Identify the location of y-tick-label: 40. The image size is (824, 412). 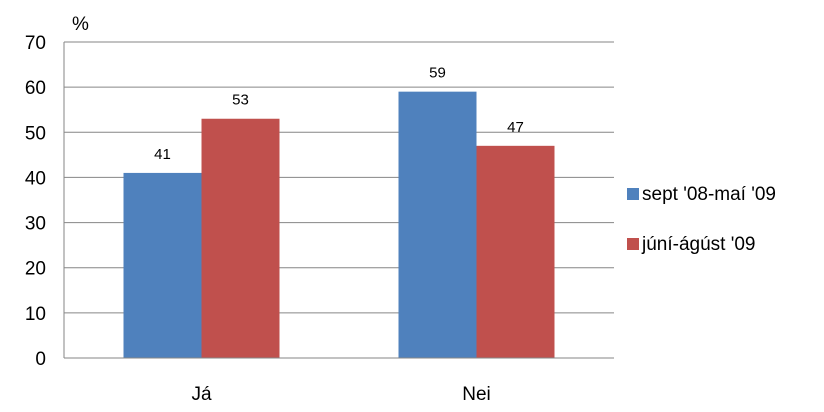
(35, 178).